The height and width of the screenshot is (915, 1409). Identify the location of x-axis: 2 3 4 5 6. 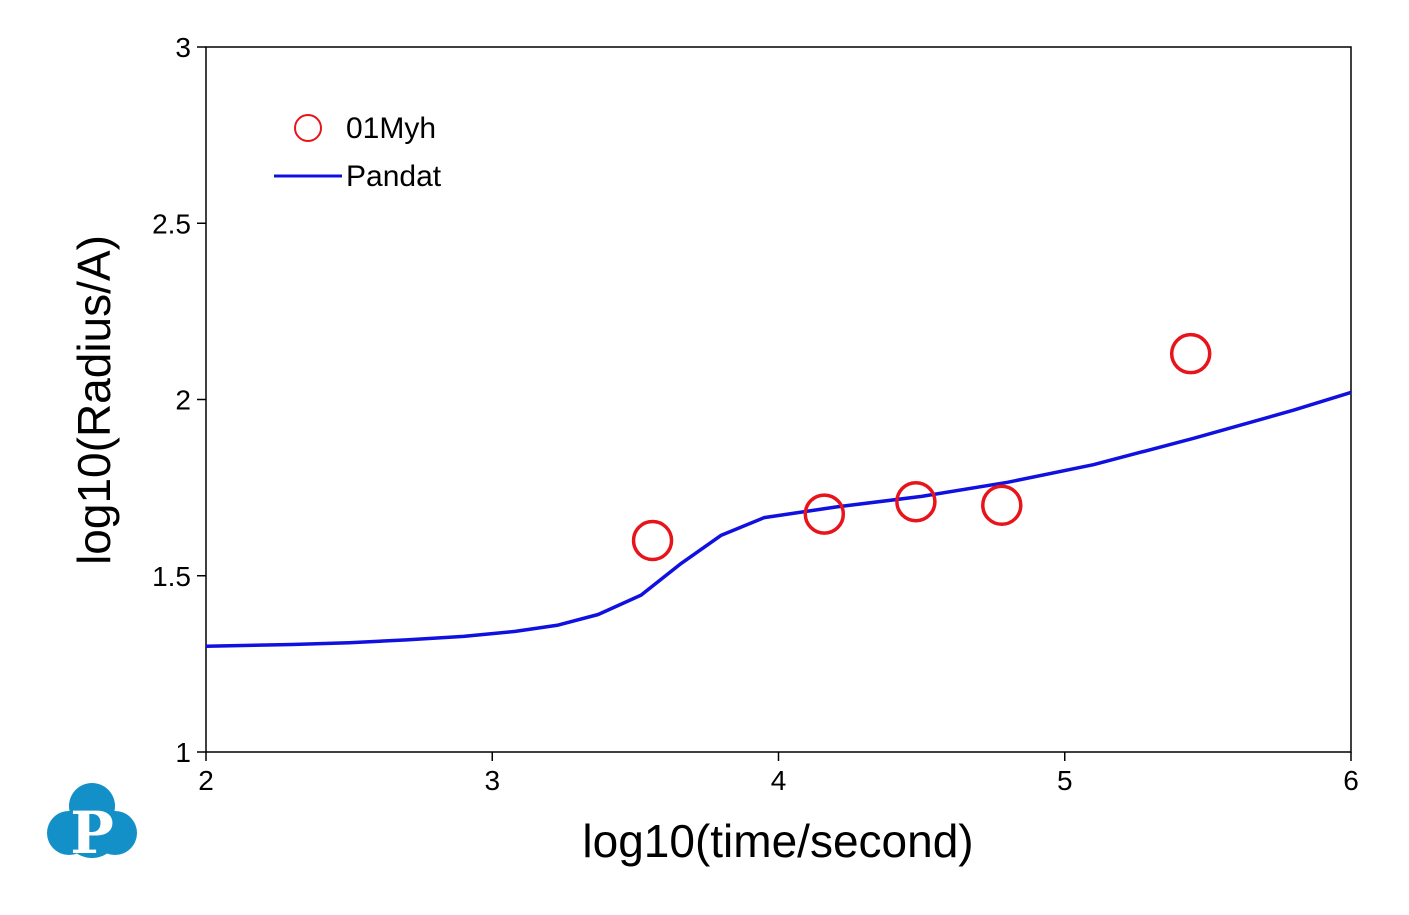
(778, 774).